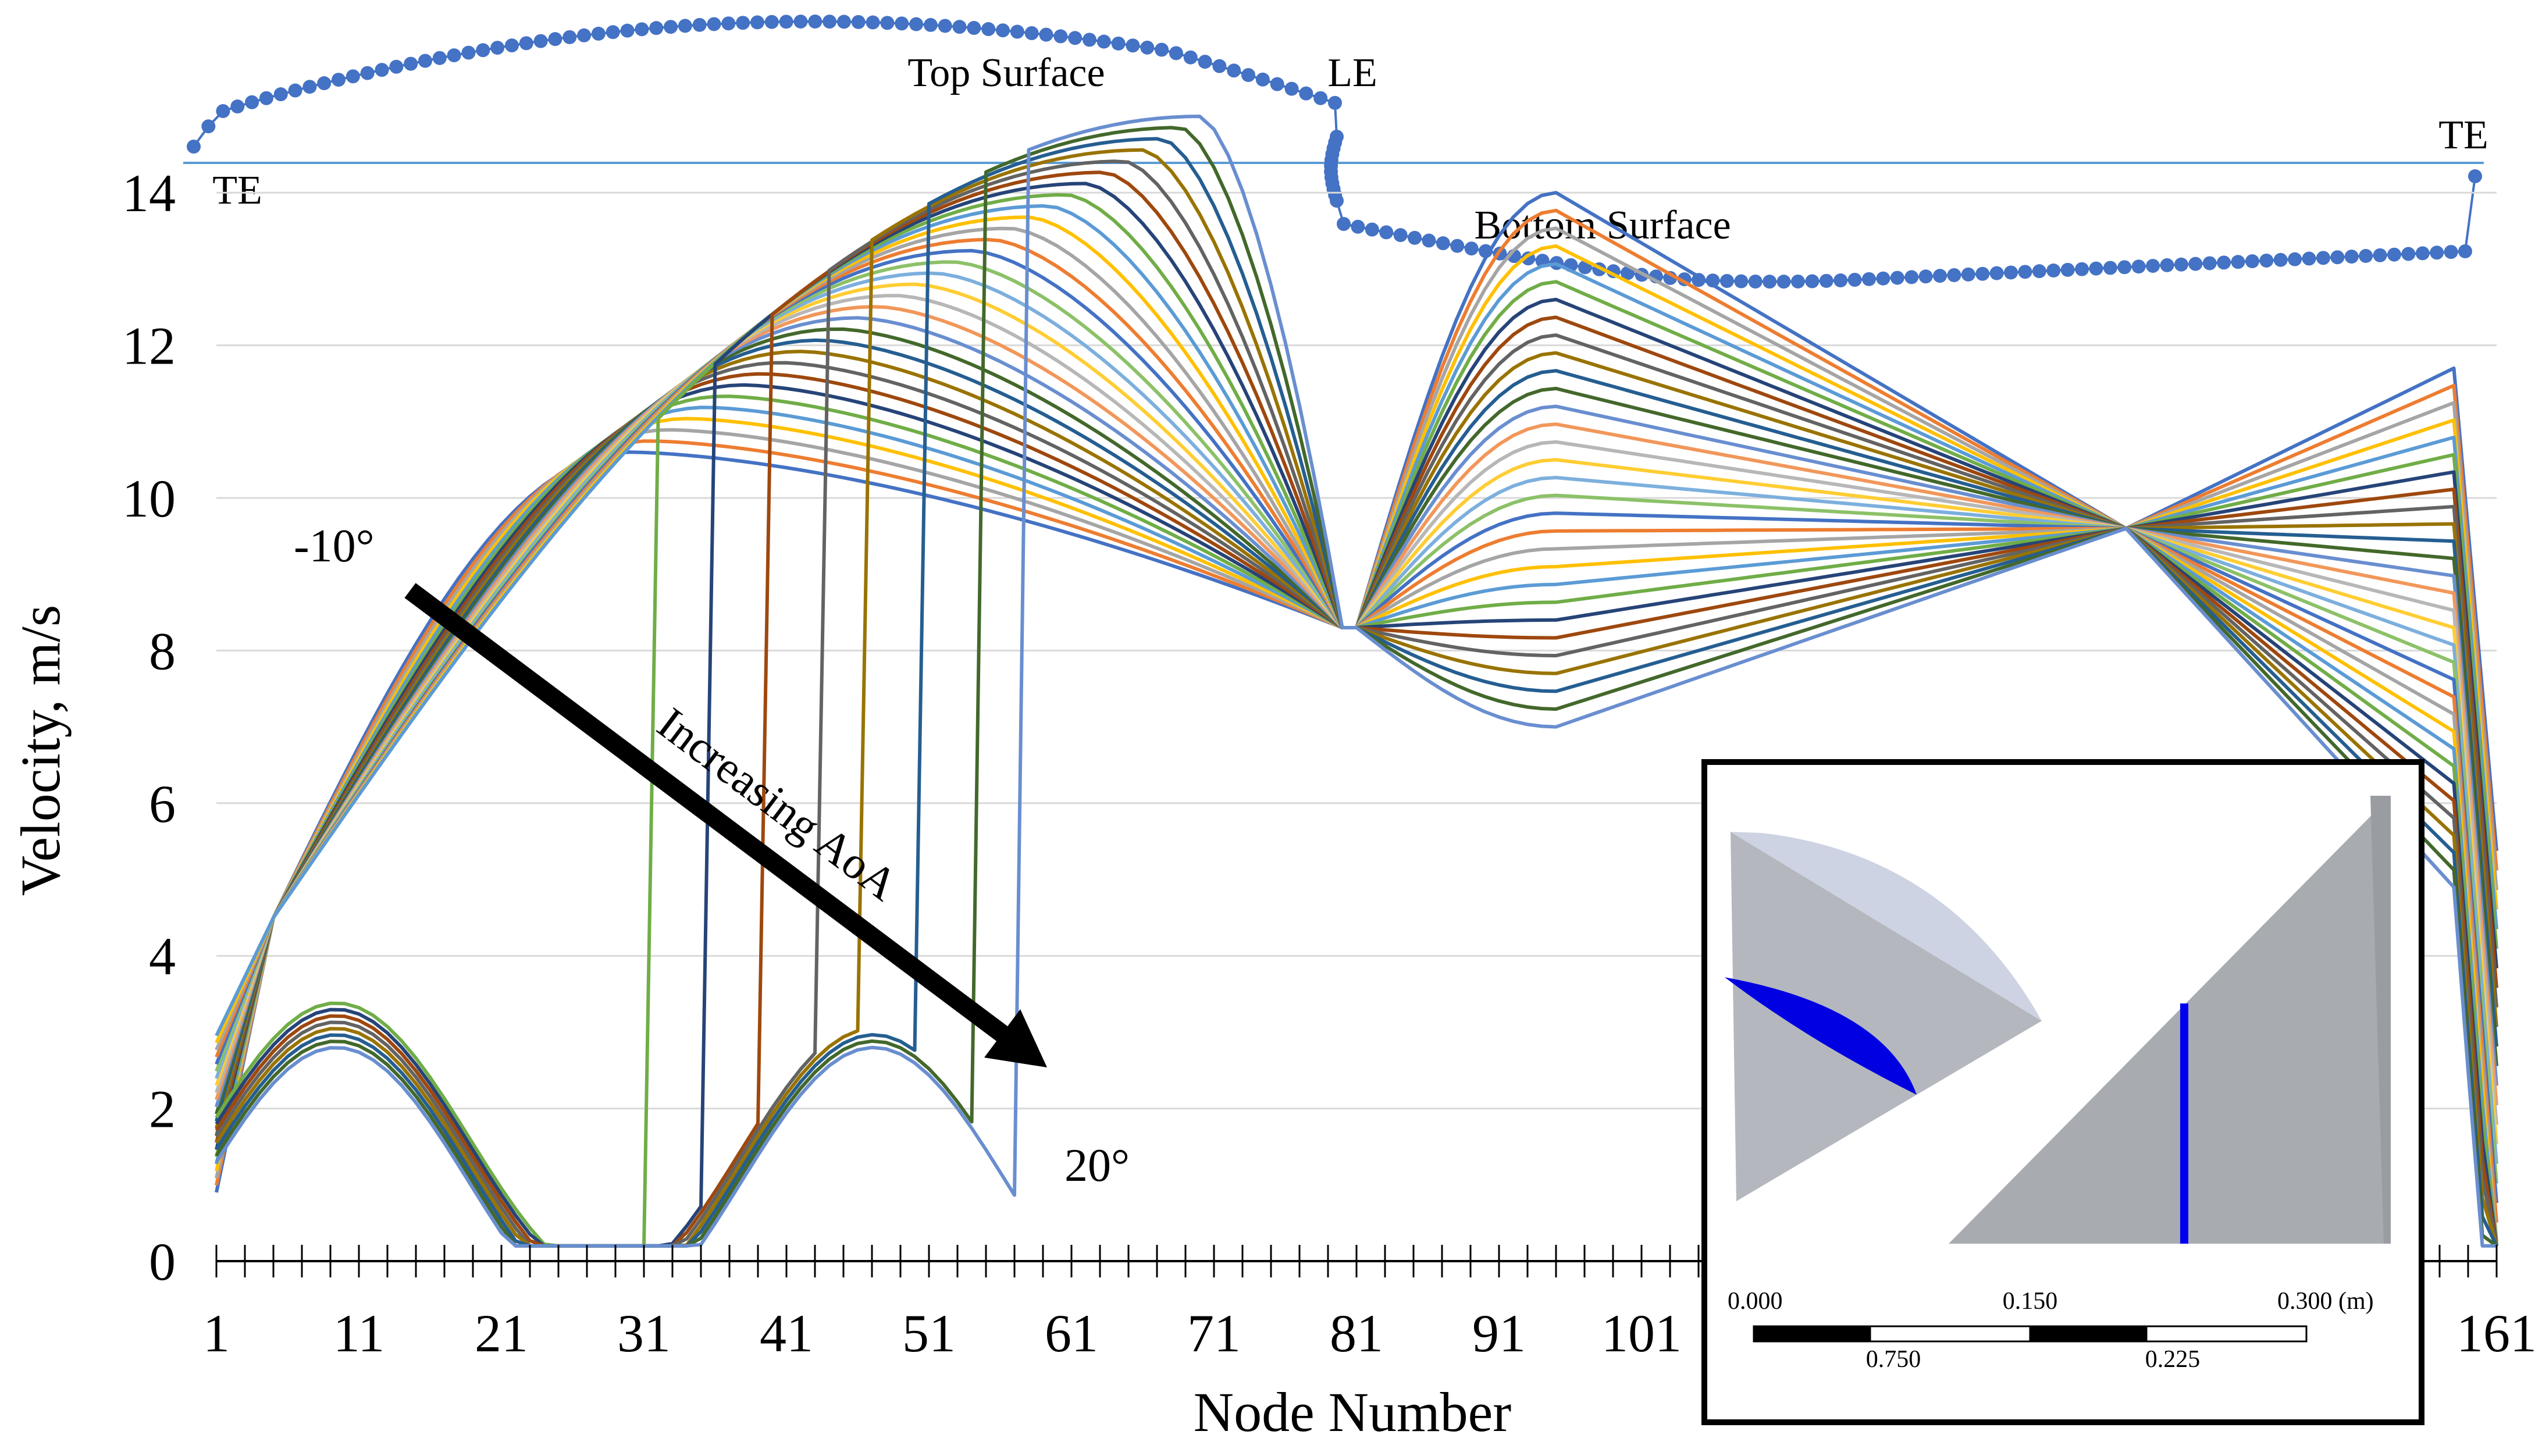 The image size is (2535, 1456). I want to click on cone-top-face, so click(1887, 927).